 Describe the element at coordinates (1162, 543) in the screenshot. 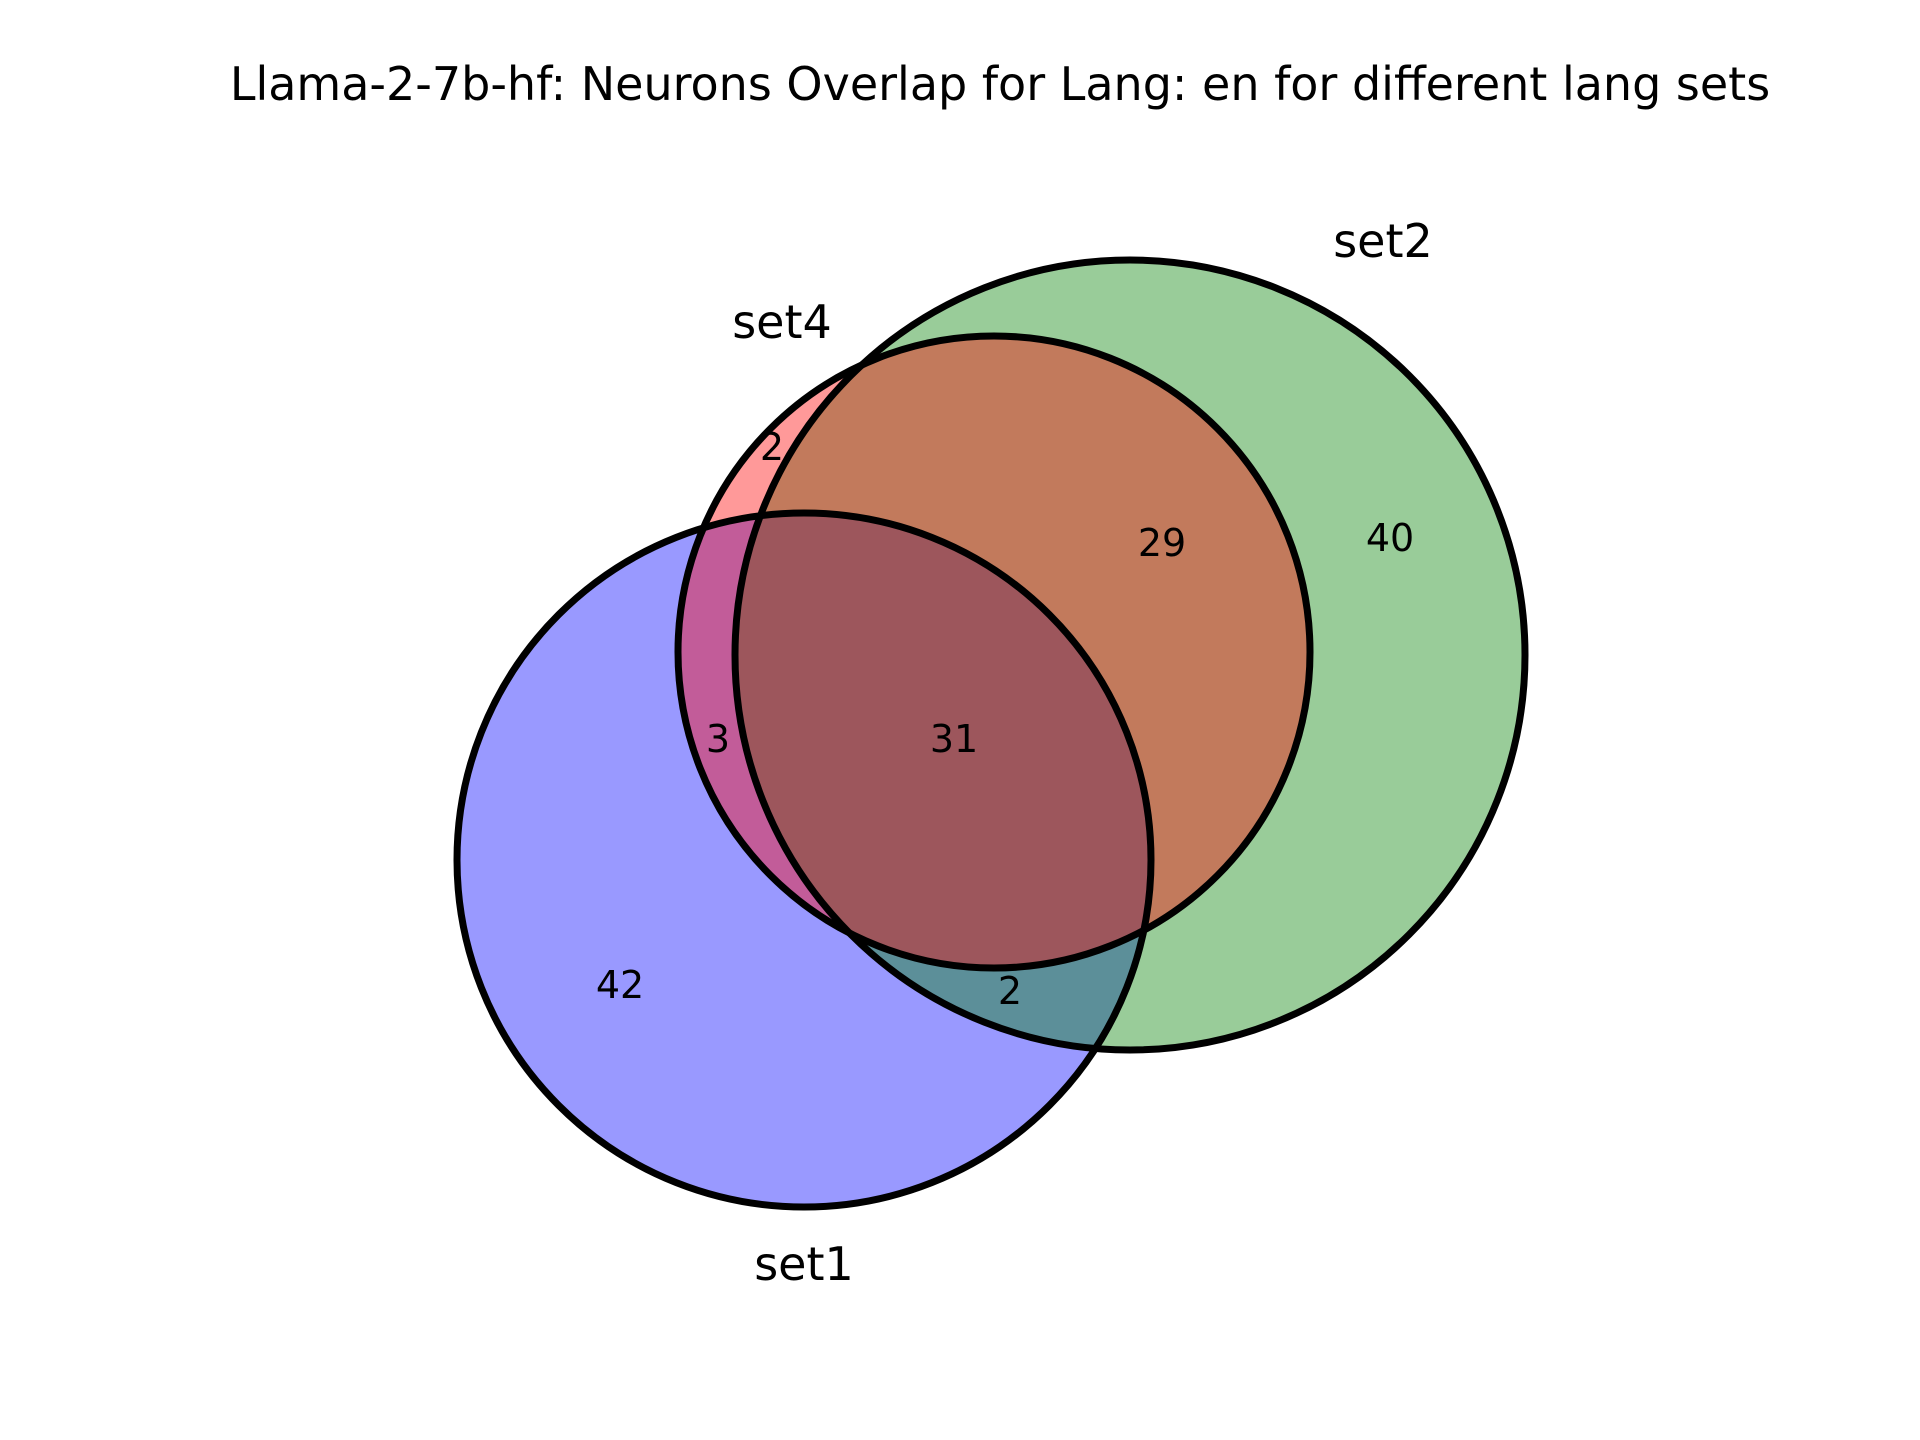

I see `region-set2-set4-value: 29` at that location.